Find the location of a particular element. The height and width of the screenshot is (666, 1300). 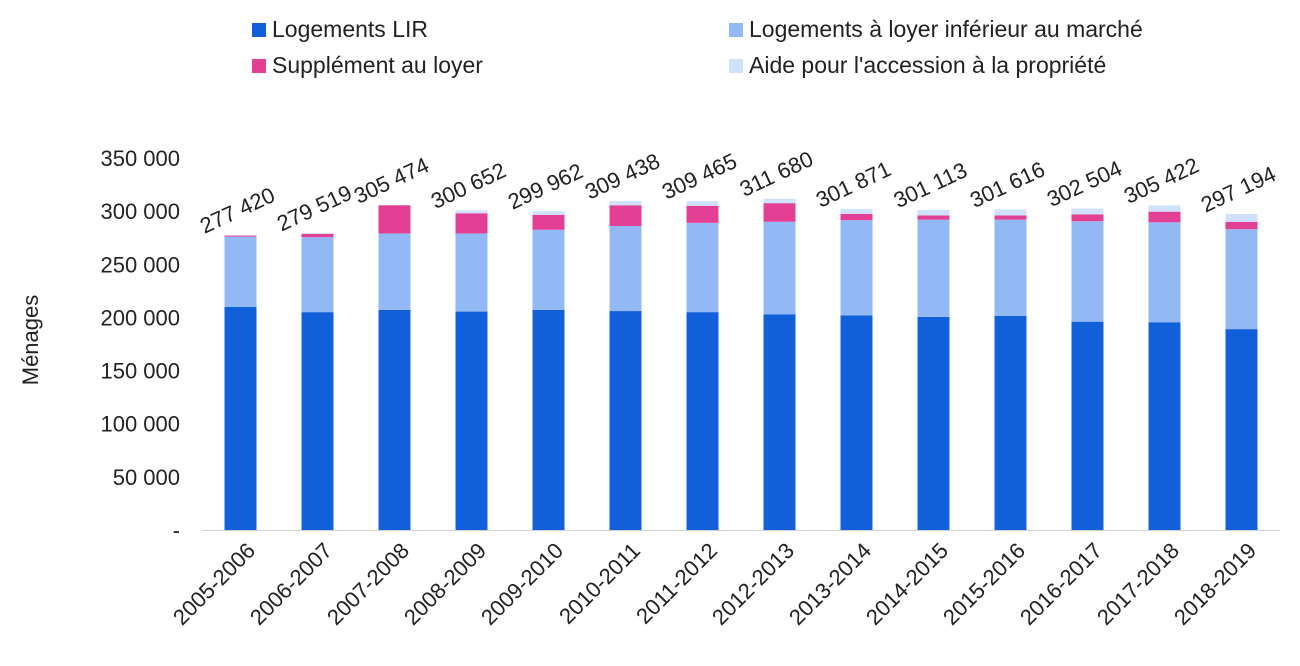

bar-total-label: 299 962 is located at coordinates (545, 186).